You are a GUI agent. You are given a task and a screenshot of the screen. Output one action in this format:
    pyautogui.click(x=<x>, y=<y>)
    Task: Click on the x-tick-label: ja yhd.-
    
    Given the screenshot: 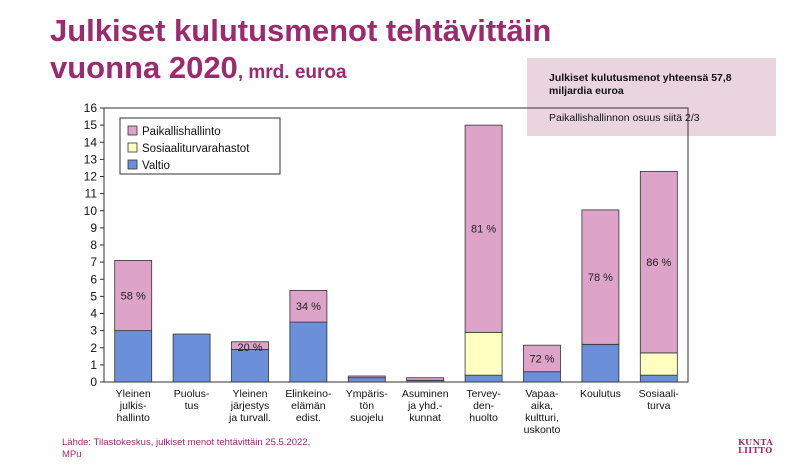 What is the action you would take?
    pyautogui.click(x=425, y=406)
    